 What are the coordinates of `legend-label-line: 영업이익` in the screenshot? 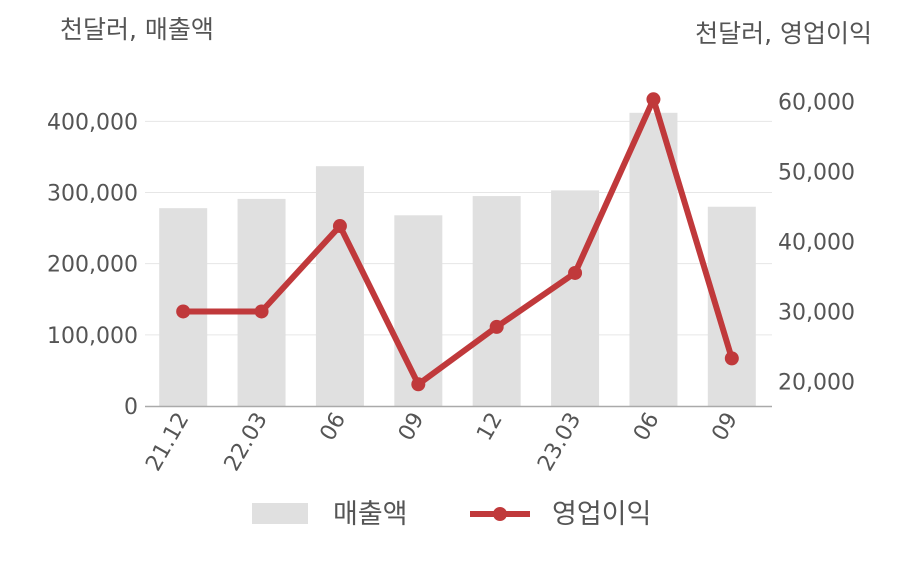 It's located at (601, 514).